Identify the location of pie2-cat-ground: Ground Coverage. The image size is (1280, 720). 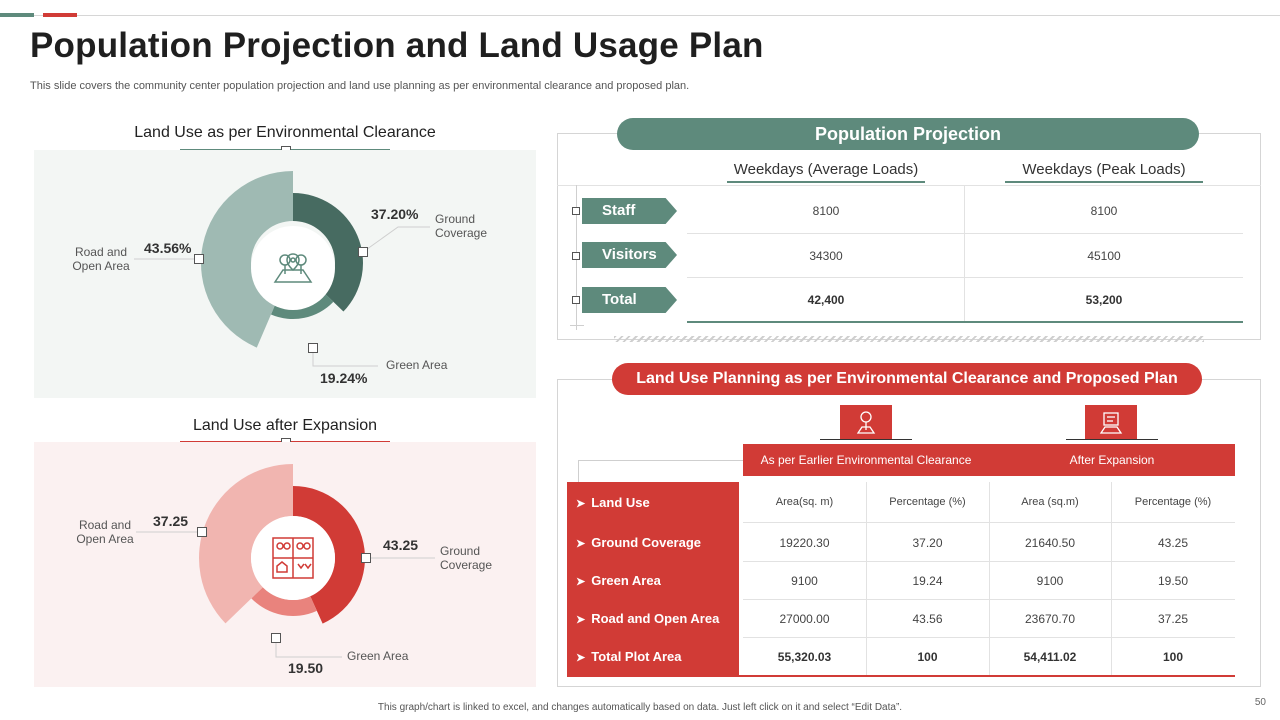
(466, 558).